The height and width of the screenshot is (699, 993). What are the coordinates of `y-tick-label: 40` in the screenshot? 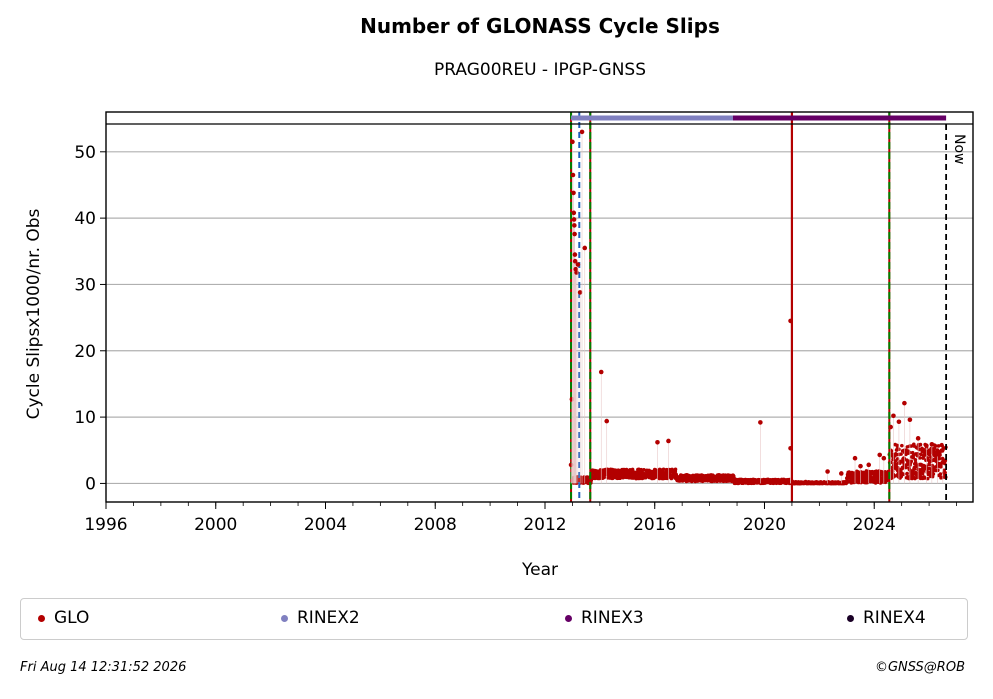 It's located at (85, 219).